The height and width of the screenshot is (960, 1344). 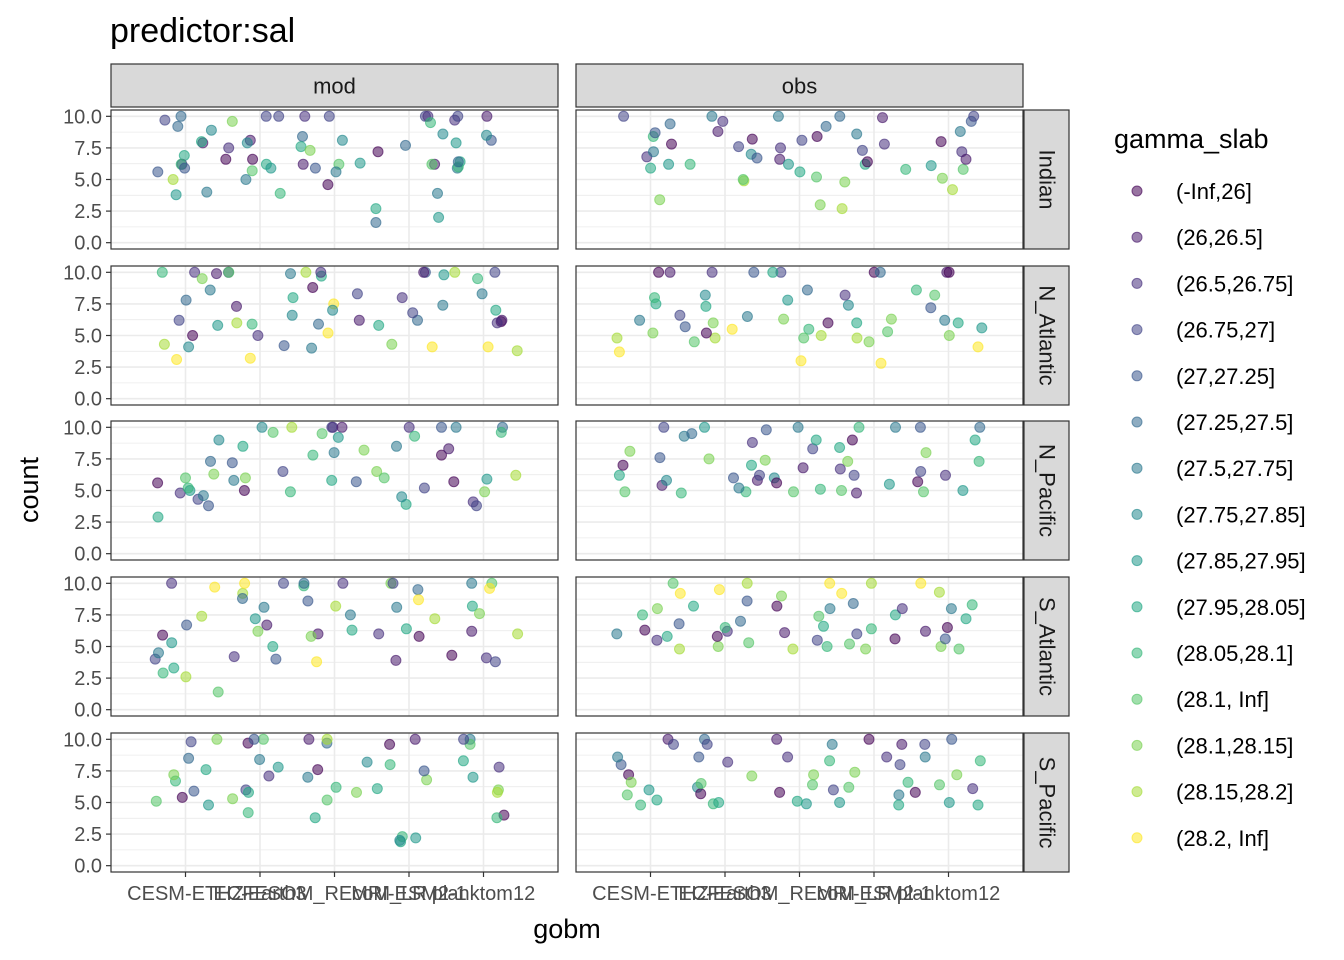 What do you see at coordinates (799, 646) in the screenshot?
I see `panel-border` at bounding box center [799, 646].